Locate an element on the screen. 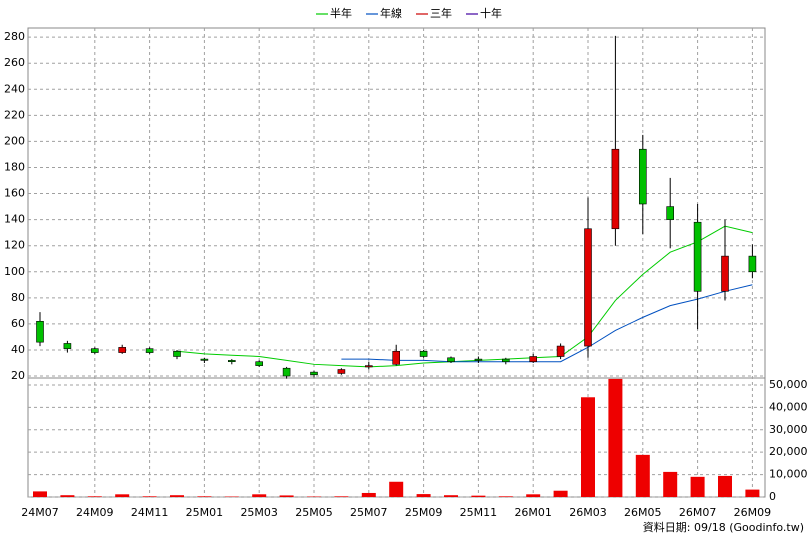  legend-label: 三年 is located at coordinates (441, 13).